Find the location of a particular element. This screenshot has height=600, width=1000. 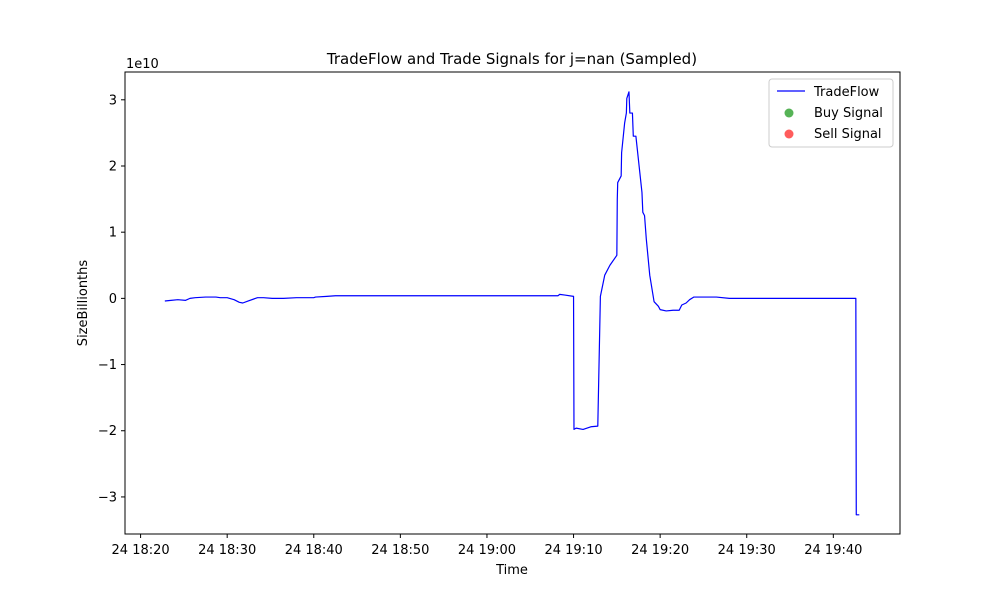

x-tick-label: 24 19:30 is located at coordinates (747, 550).